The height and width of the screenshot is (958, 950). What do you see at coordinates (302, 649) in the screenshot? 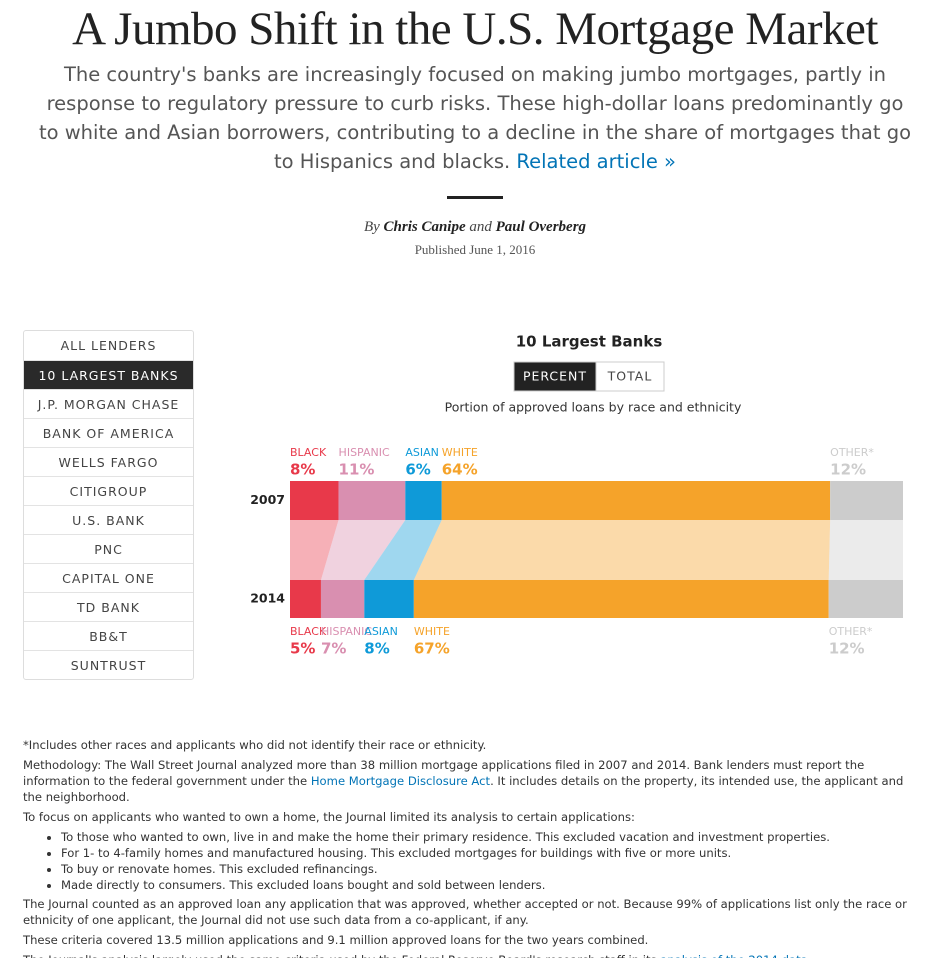
I see `segment-value: 5%` at bounding box center [302, 649].